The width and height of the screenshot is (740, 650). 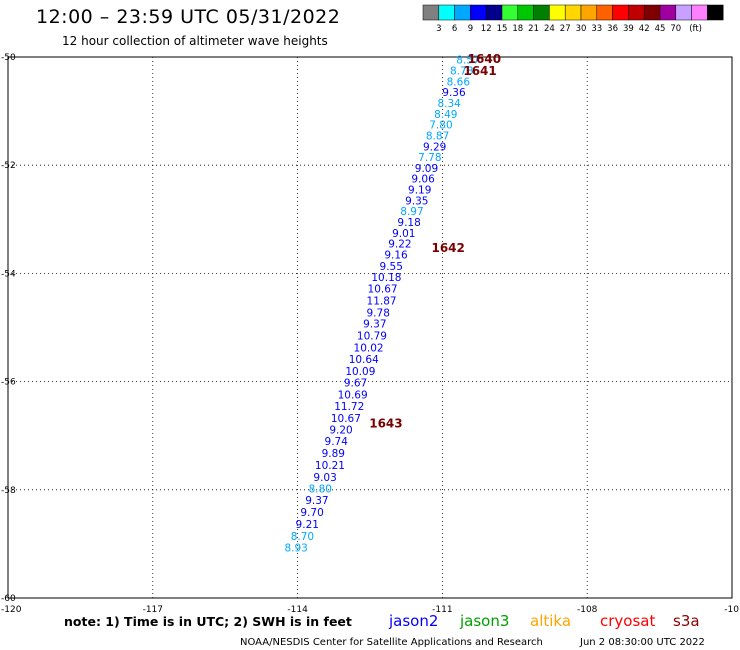 I want to click on wave-height-value: 10.64, so click(x=364, y=360).